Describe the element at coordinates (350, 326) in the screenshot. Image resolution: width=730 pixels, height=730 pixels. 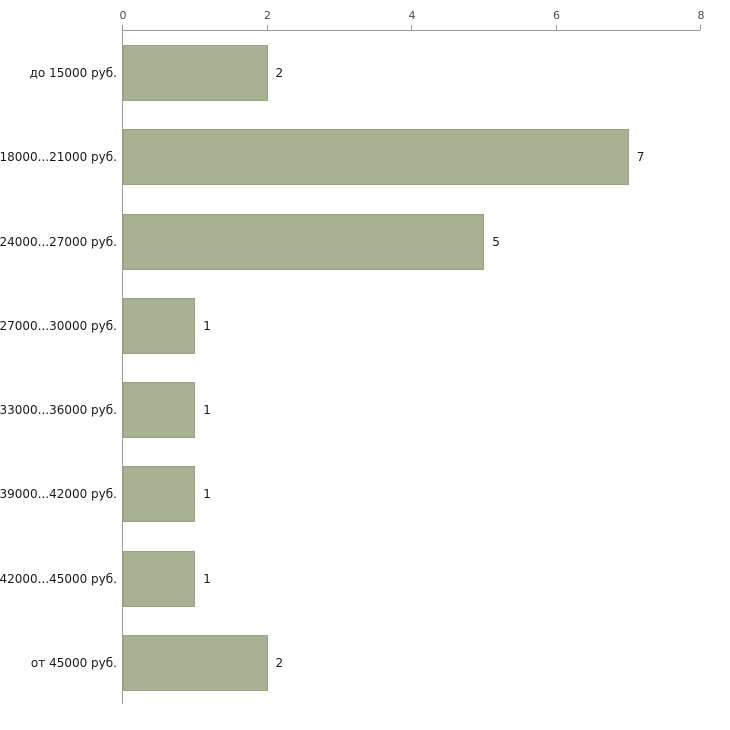
I see `bar-row: 27000...30000 руб. 1` at that location.